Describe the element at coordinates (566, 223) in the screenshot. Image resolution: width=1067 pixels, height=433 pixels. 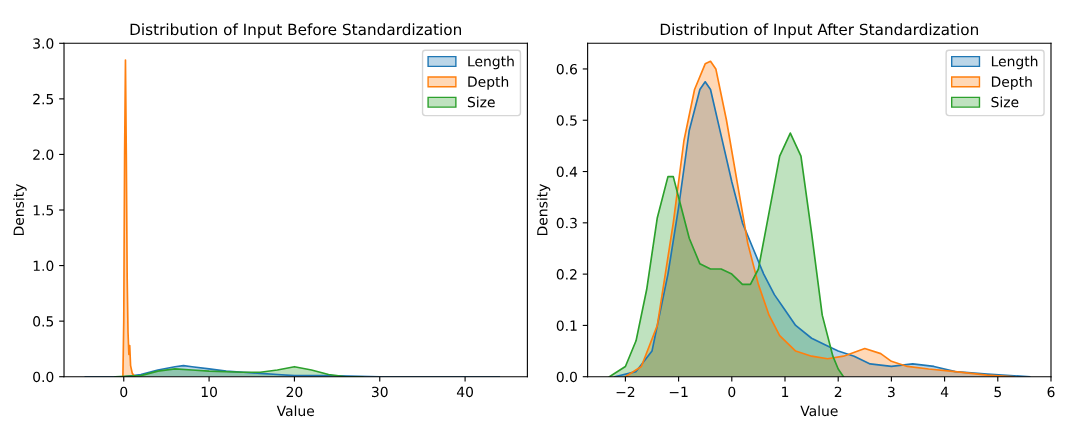
I see `y-tick-label: 0.3` at that location.